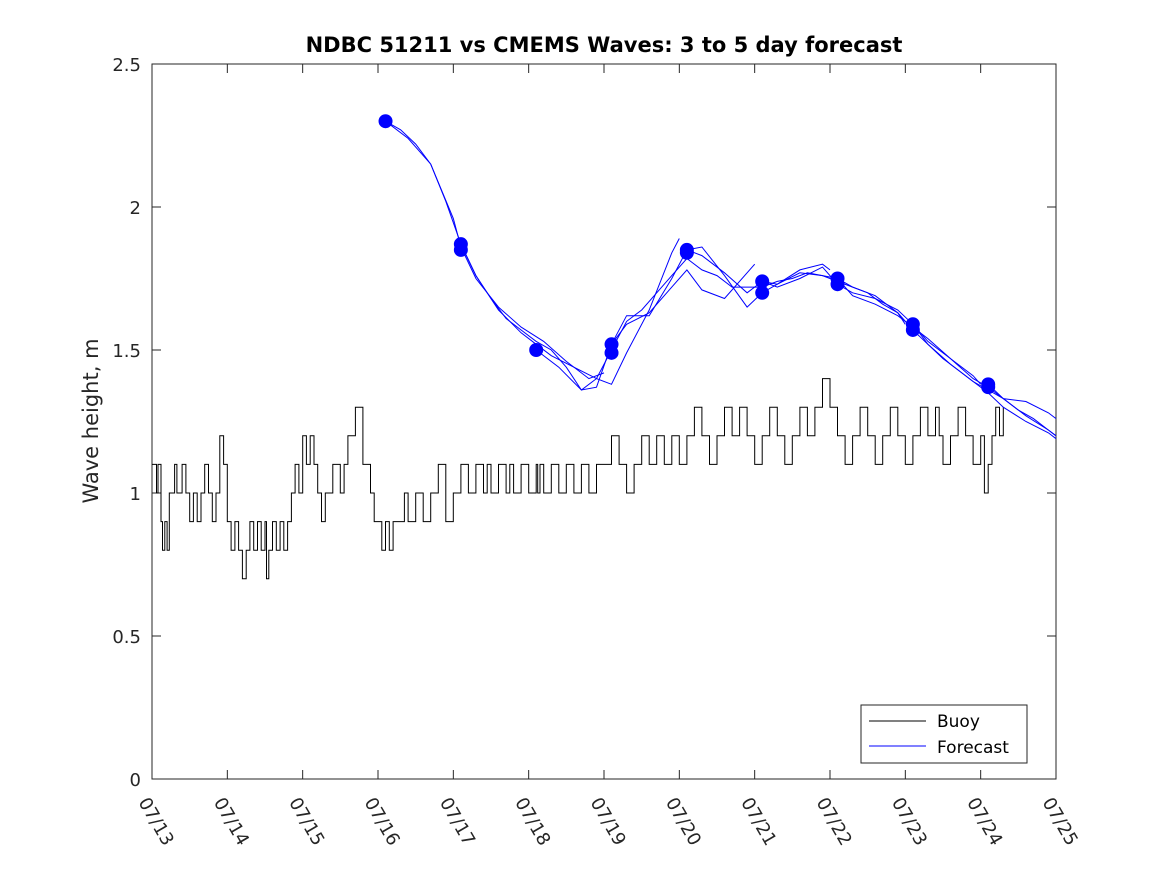 Image resolution: width=1167 pixels, height=875 pixels. What do you see at coordinates (126, 351) in the screenshot?
I see `y-tick-label: 1.5` at bounding box center [126, 351].